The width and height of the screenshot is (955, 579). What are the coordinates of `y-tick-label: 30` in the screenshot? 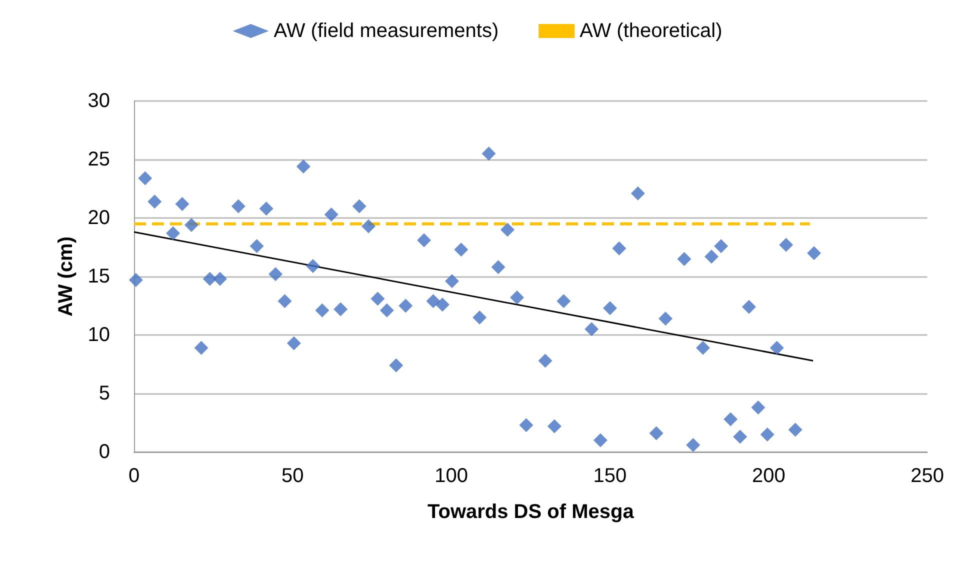 It's located at (99, 101).